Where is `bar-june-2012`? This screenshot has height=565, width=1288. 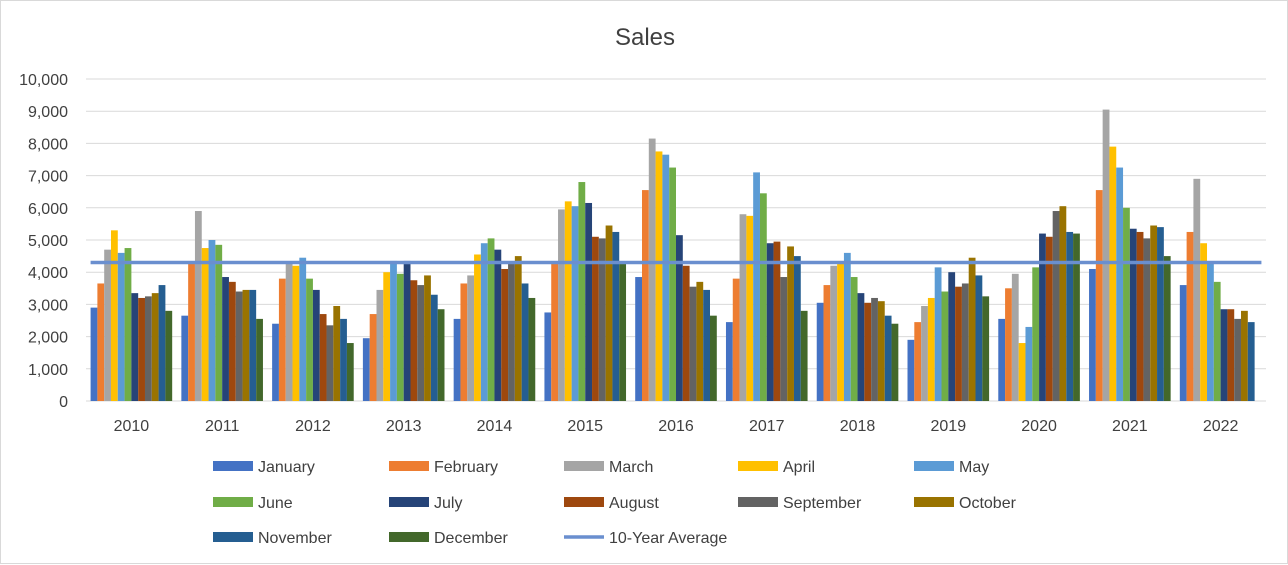 bar-june-2012 is located at coordinates (309, 339).